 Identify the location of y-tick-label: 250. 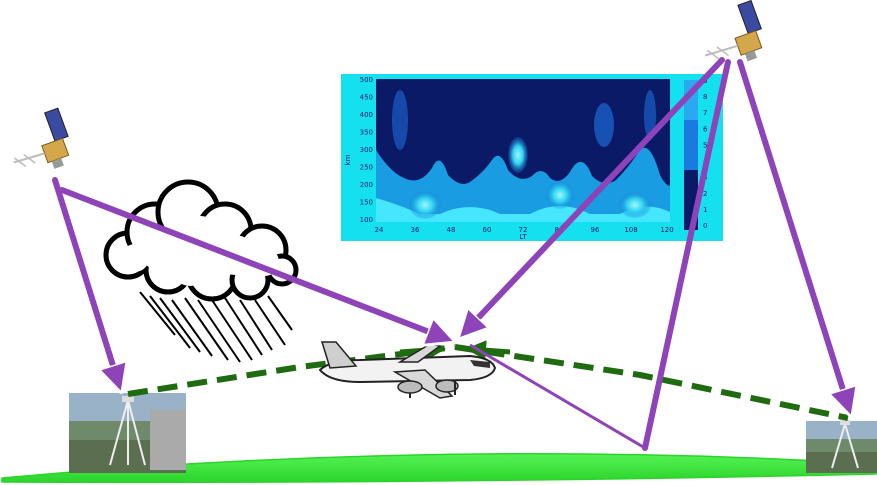
(366, 168).